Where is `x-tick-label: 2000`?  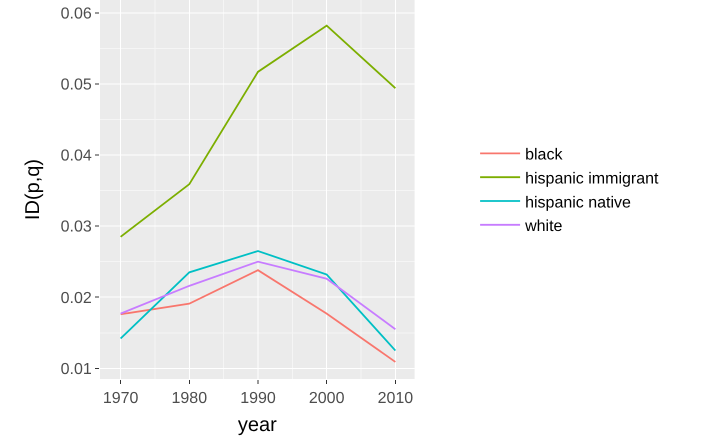 x-tick-label: 2000 is located at coordinates (326, 399).